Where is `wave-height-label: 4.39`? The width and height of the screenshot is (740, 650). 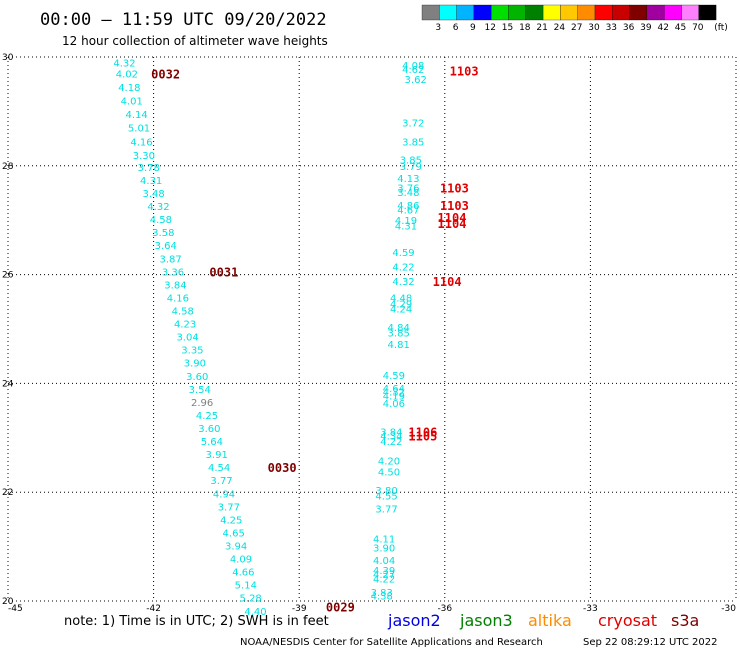 wave-height-label: 4.39 is located at coordinates (384, 571).